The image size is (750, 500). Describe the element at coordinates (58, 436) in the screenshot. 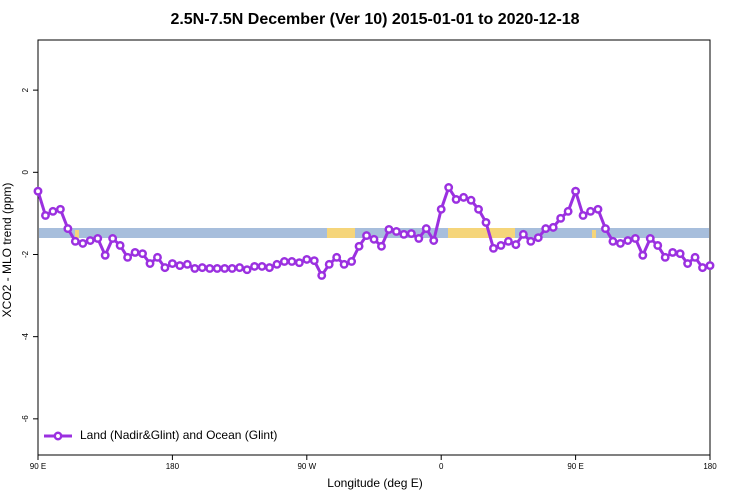

I see `legend-marker` at that location.